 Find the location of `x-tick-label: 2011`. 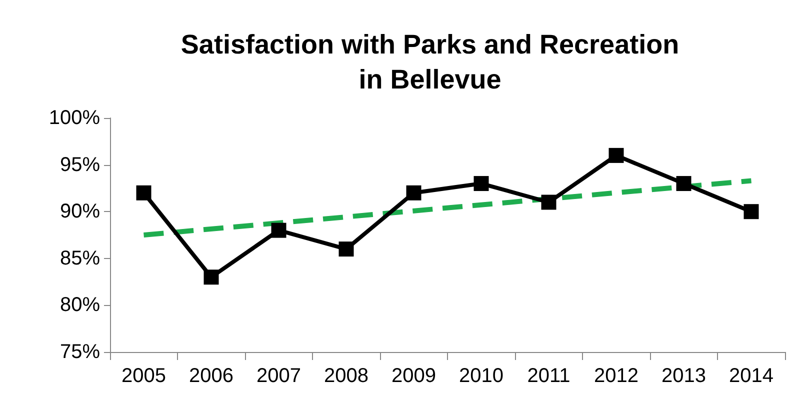

x-tick-label: 2011 is located at coordinates (548, 376).